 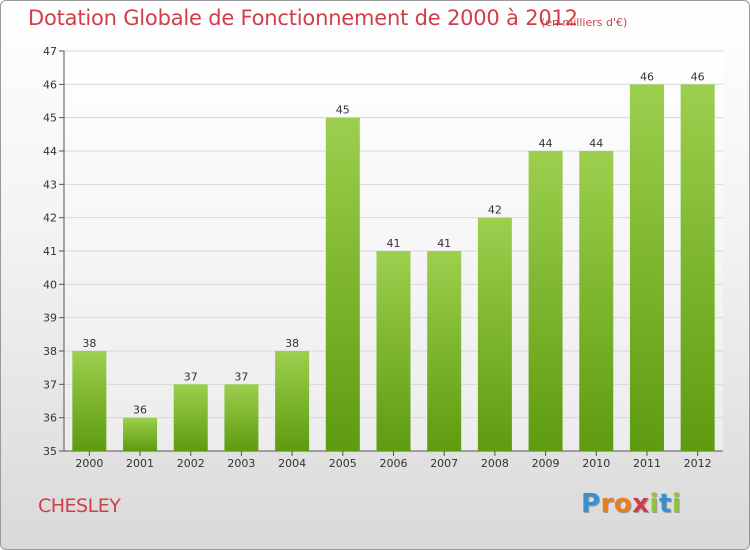 What do you see at coordinates (79, 506) in the screenshot?
I see `commune-name: CHESLEY` at bounding box center [79, 506].